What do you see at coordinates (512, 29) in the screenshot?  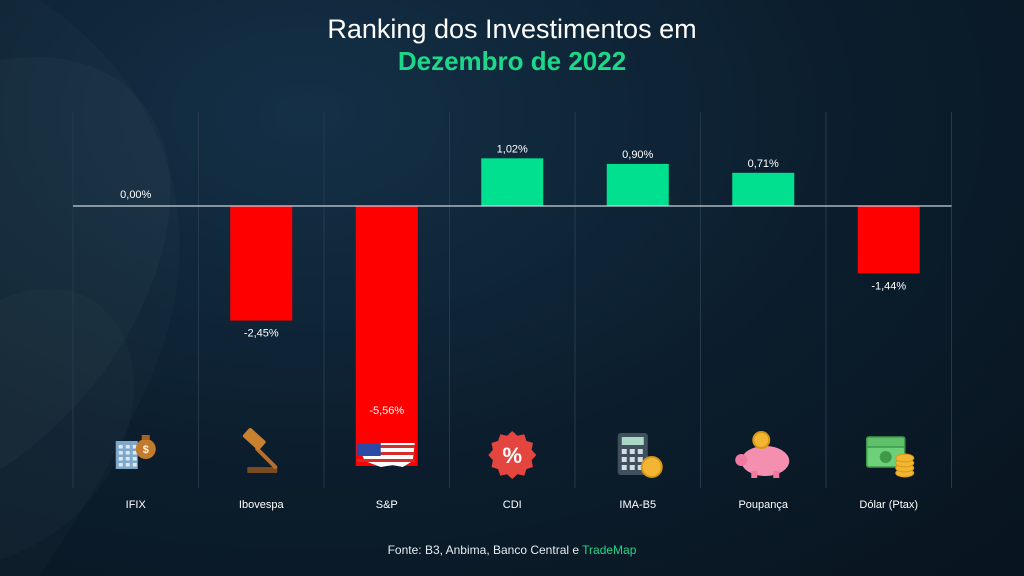 I see `chart-title: Ranking dos Investimentos em` at bounding box center [512, 29].